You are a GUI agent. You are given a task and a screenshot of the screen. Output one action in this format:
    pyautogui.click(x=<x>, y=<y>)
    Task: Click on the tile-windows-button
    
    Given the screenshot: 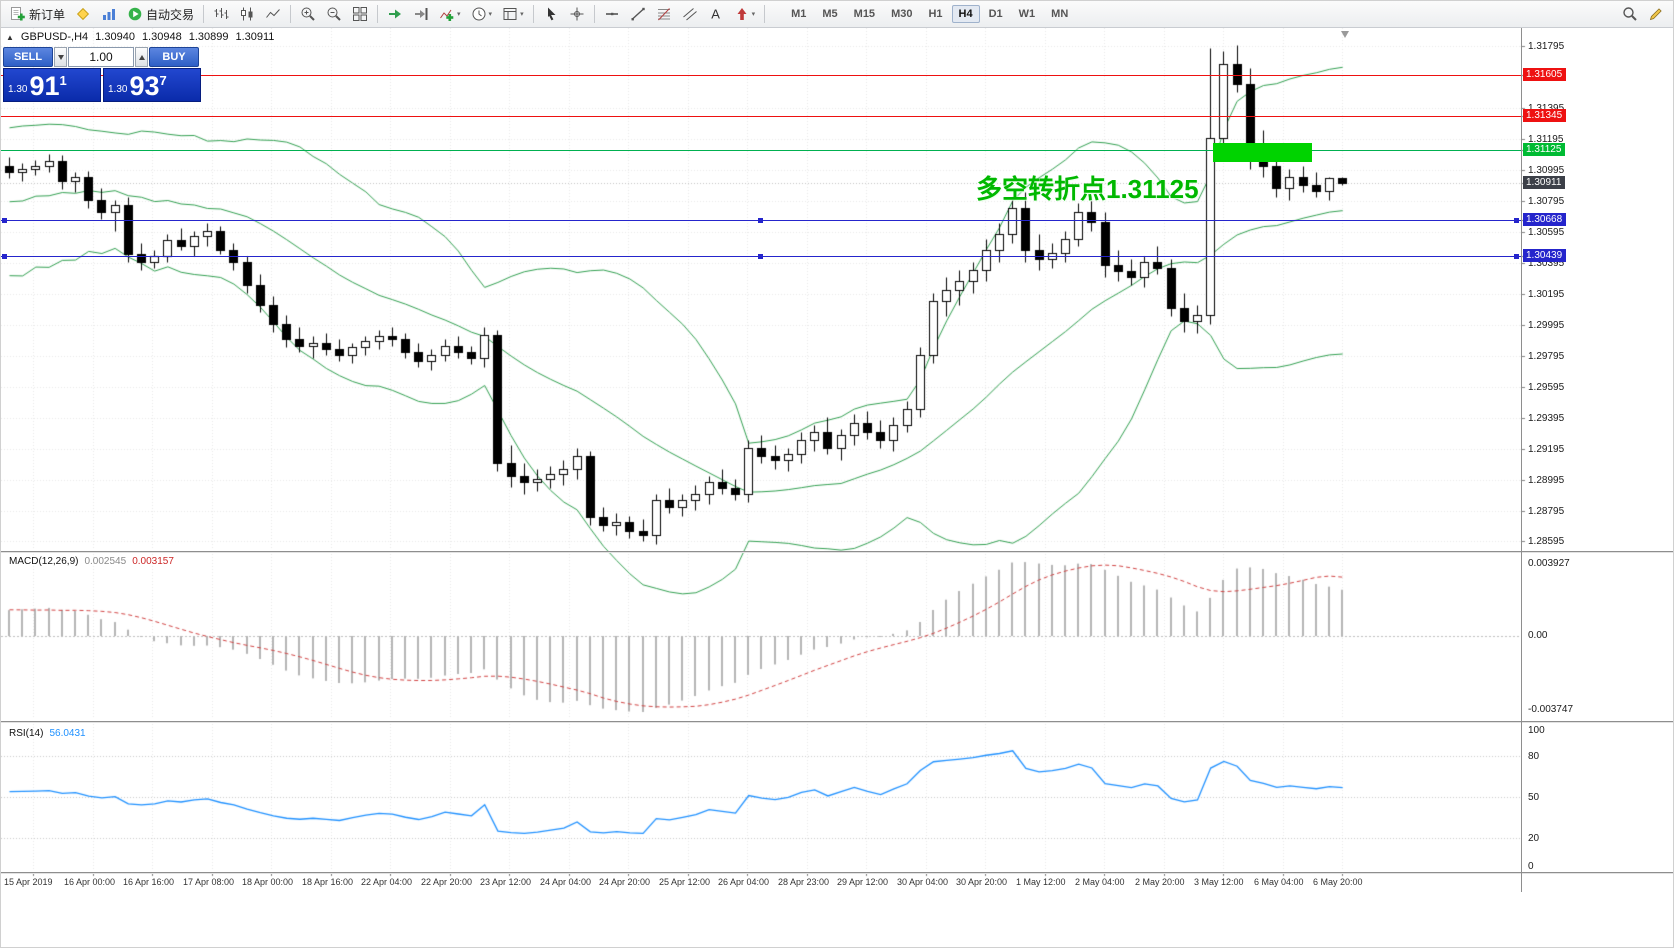 What is the action you would take?
    pyautogui.click(x=360, y=14)
    